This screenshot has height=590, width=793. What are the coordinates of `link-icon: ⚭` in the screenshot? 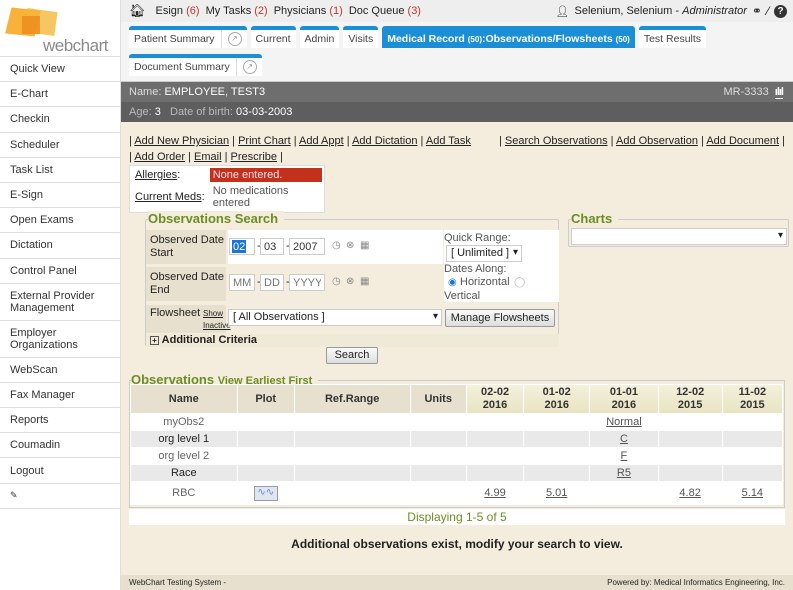 It's located at (756, 11).